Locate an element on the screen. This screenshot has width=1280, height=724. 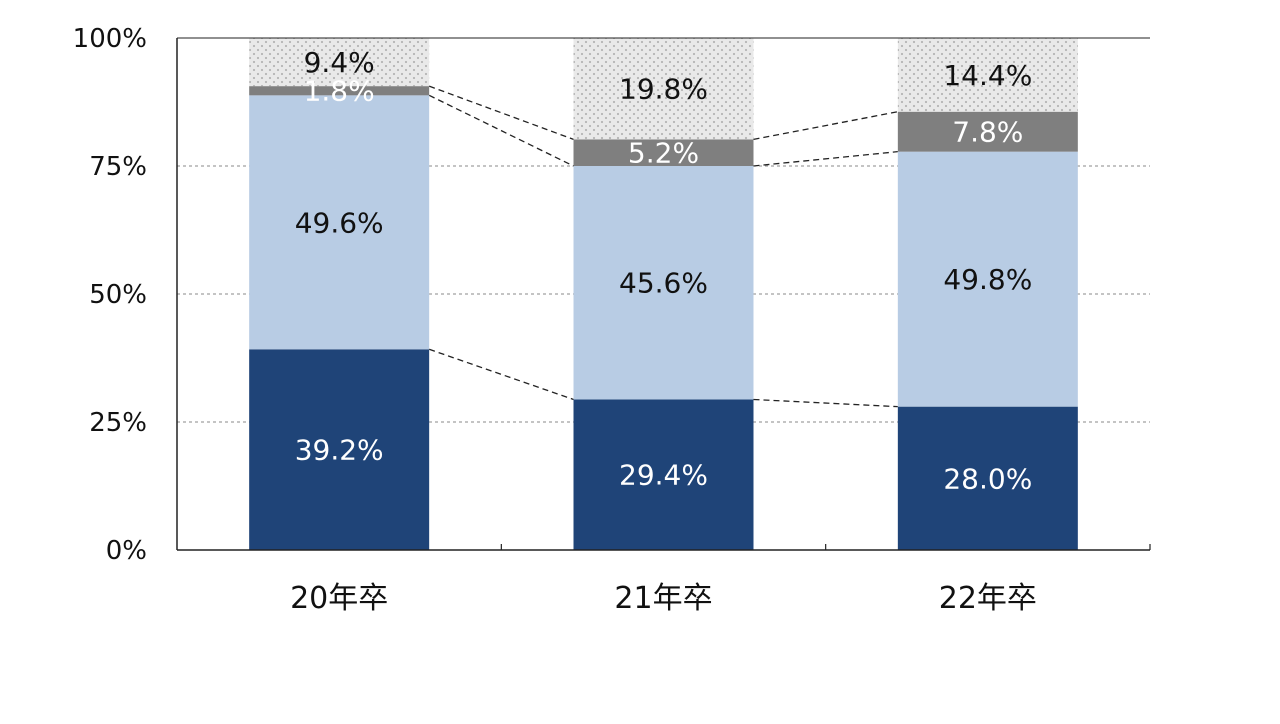
y-tick-label-50: 50% is located at coordinates (118, 295).